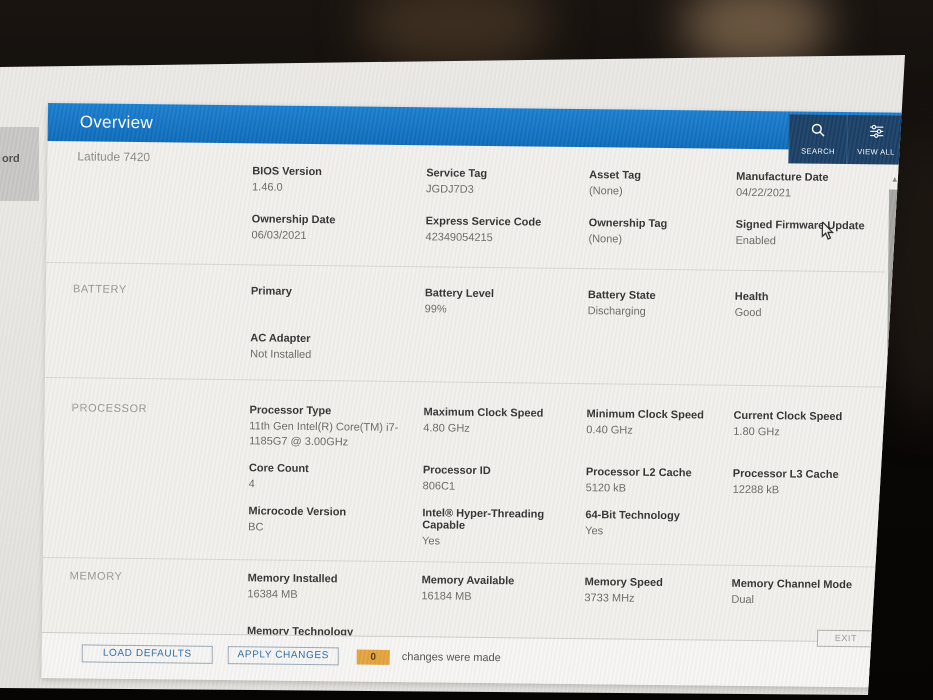  I want to click on field: Primary, so click(338, 301).